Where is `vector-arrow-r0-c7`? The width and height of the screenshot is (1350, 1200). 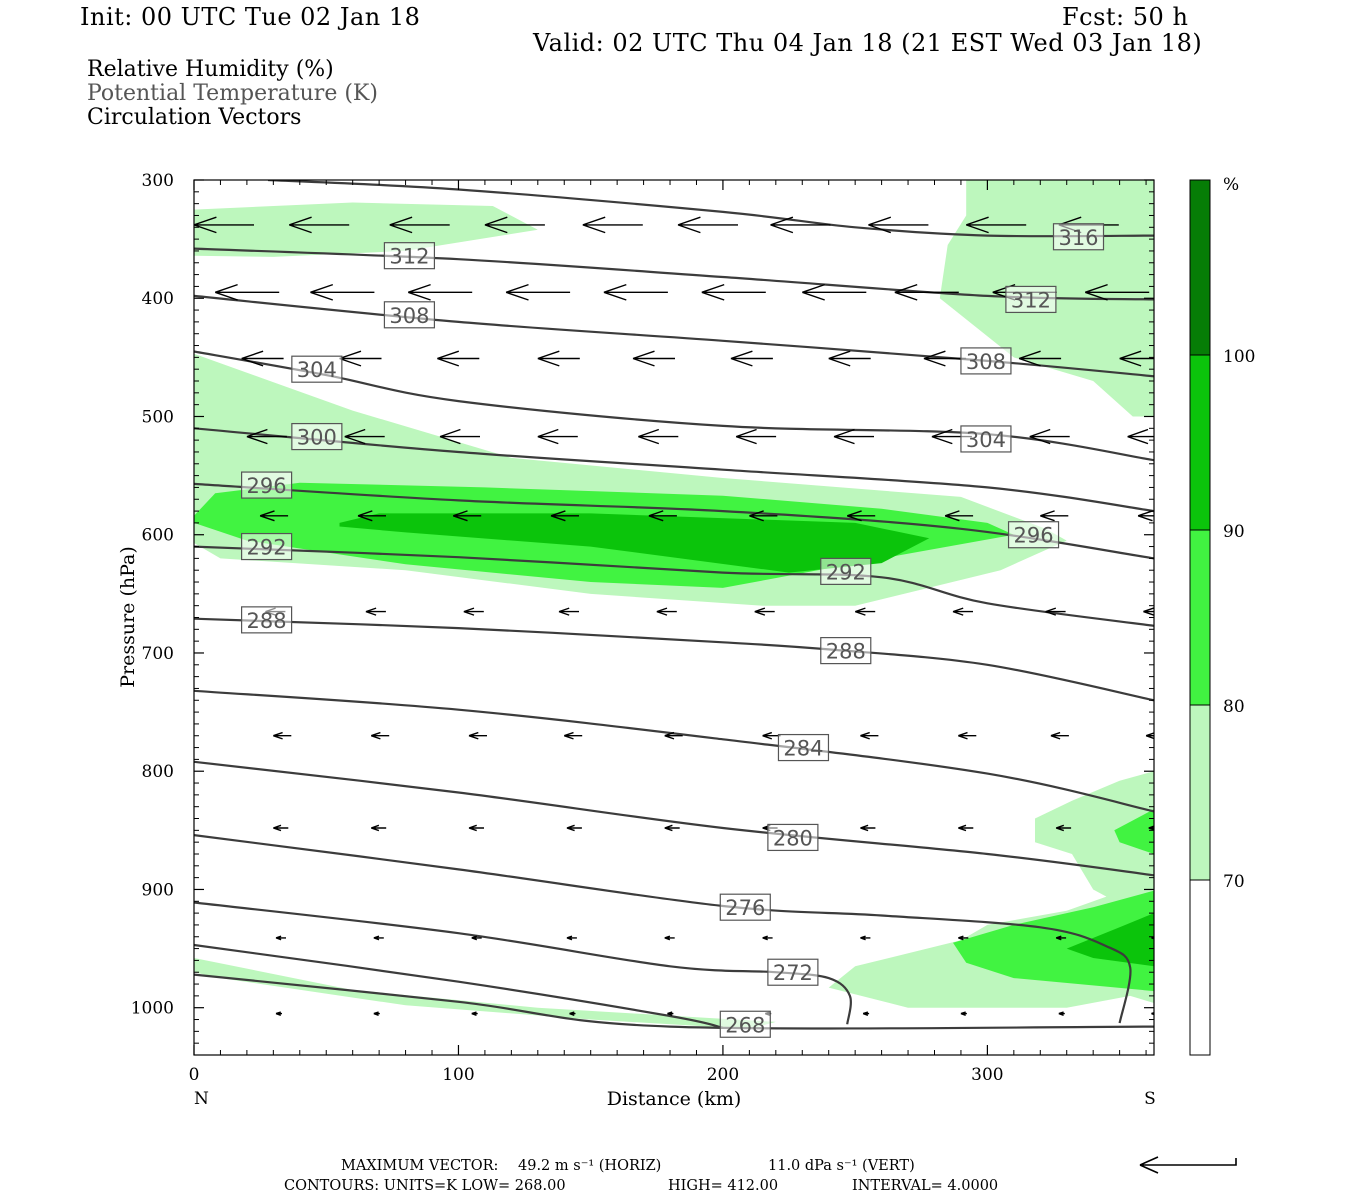
vector-arrow-r0-c7 is located at coordinates (898, 225).